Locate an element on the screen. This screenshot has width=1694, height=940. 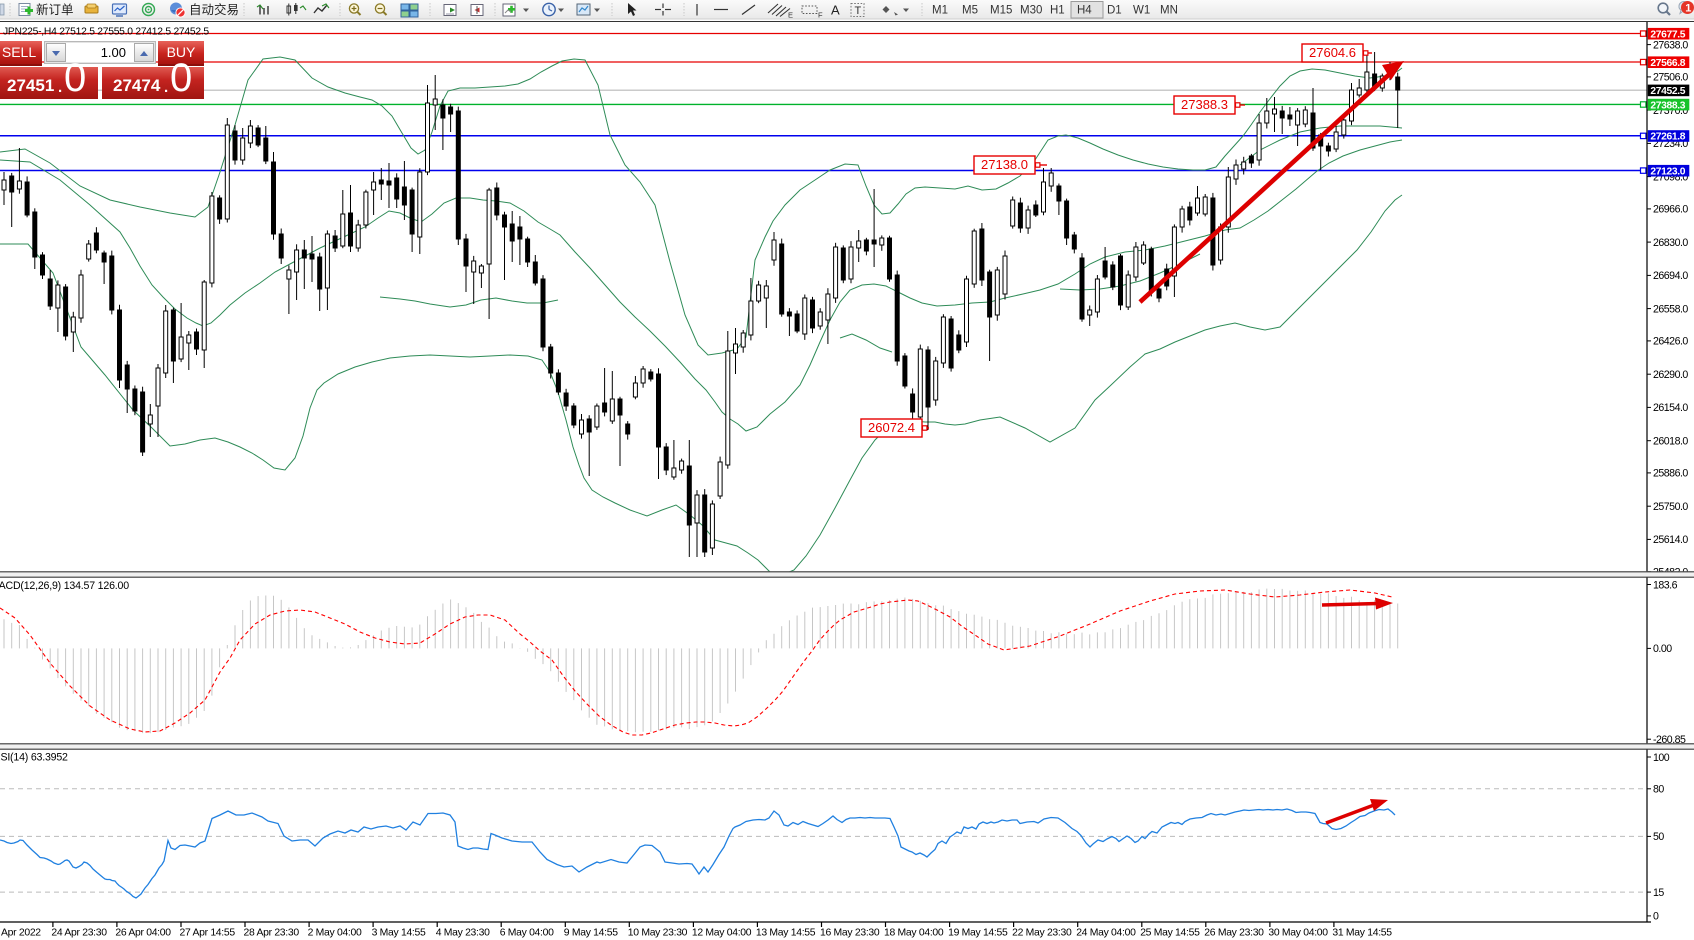
svg-text: M1 is located at coordinates (940, 11).